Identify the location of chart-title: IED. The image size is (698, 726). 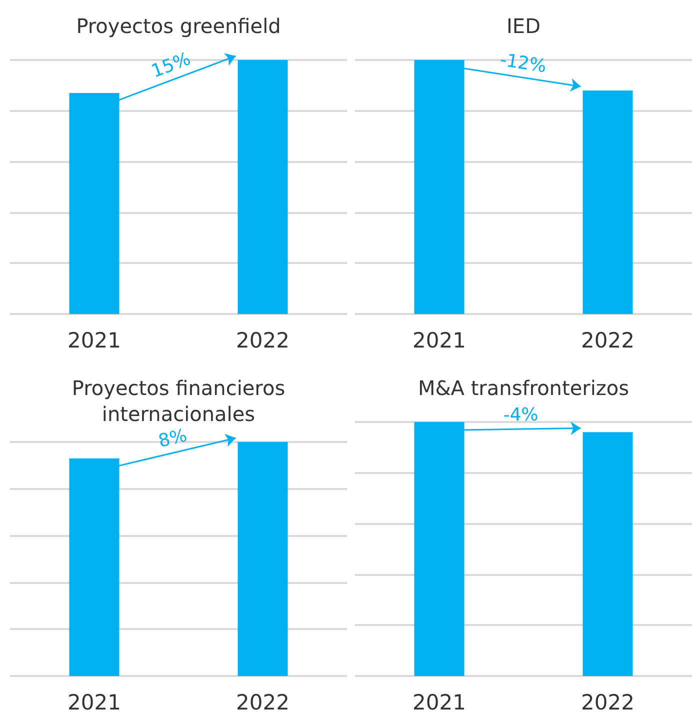
(523, 26).